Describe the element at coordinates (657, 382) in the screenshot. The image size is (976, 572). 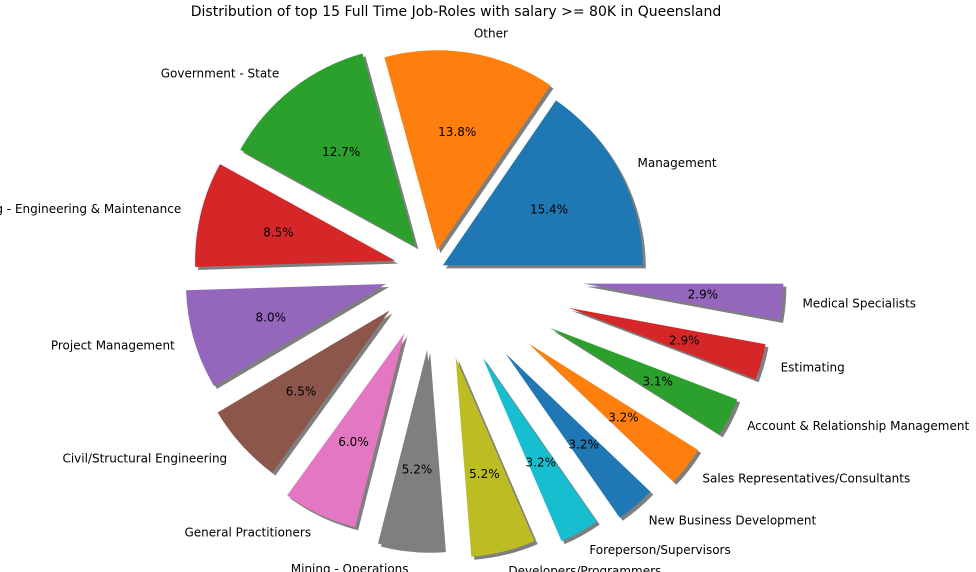
I see `pct-label-account-relationship-management: 3.1%` at that location.